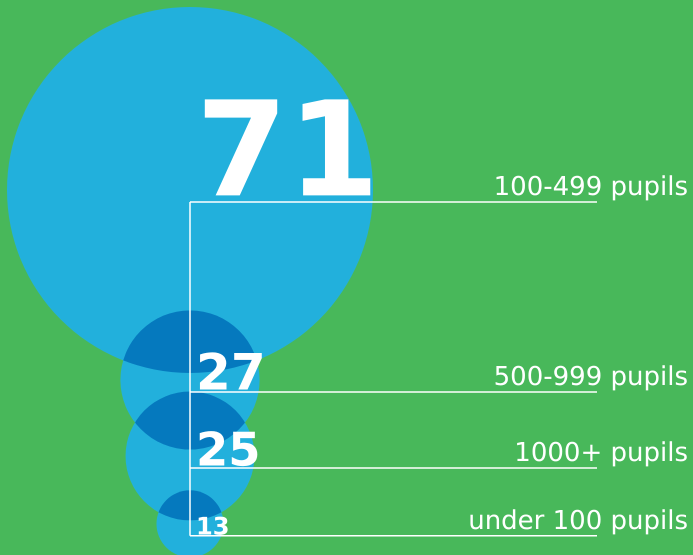 The width and height of the screenshot is (693, 555). Describe the element at coordinates (288, 151) in the screenshot. I see `data-label: 71` at that location.